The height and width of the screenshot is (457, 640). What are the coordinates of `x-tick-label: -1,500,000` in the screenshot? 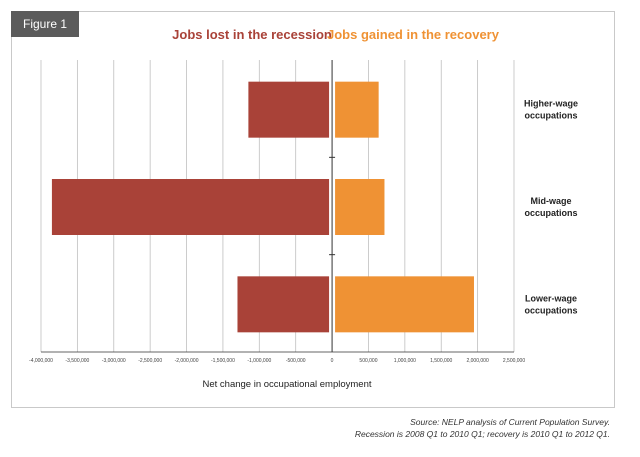 It's located at (223, 361).